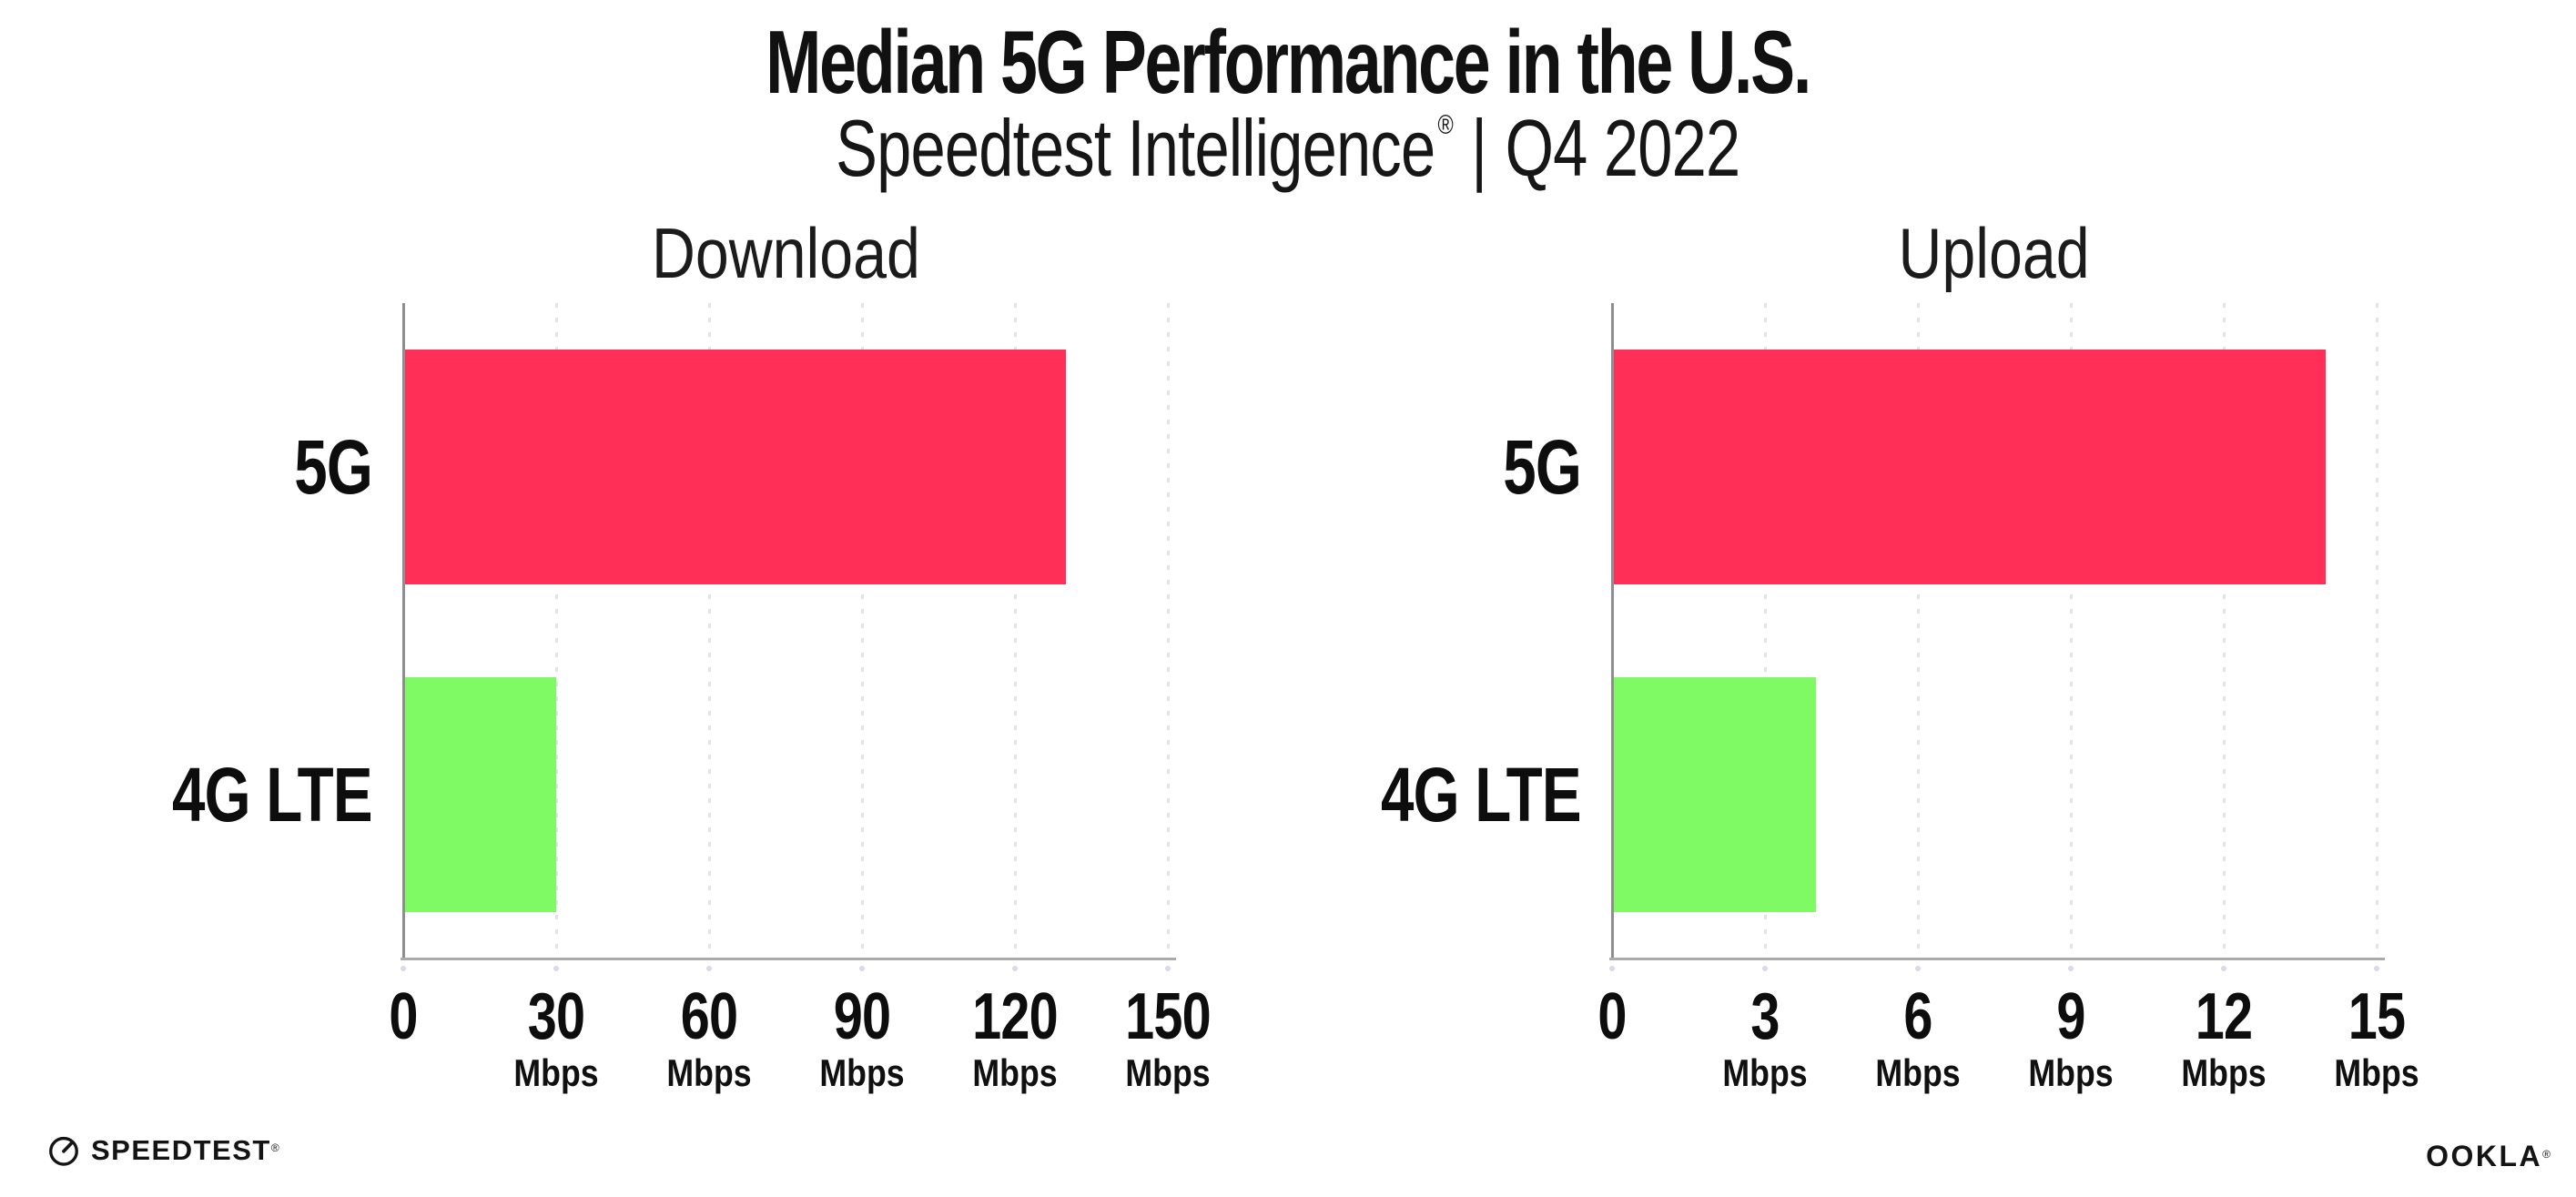 The image size is (2576, 1197). What do you see at coordinates (785, 253) in the screenshot?
I see `chart-title-download: Download` at bounding box center [785, 253].